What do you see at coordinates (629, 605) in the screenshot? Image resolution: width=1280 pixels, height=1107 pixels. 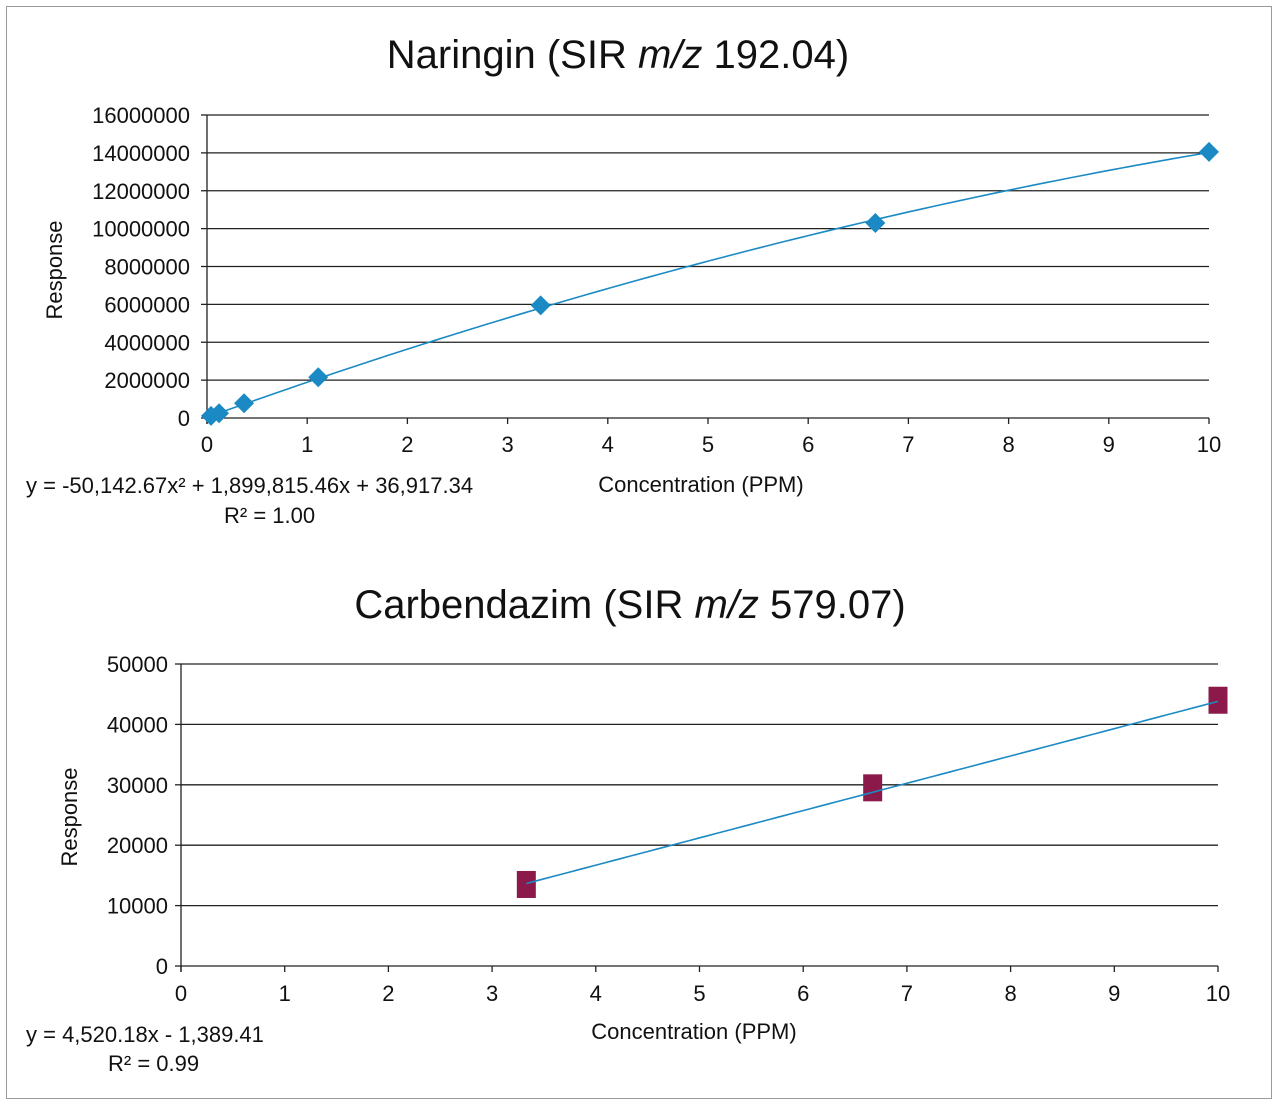 I see `chart-title: Carbendazim (SIR m/z 579.07)` at bounding box center [629, 605].